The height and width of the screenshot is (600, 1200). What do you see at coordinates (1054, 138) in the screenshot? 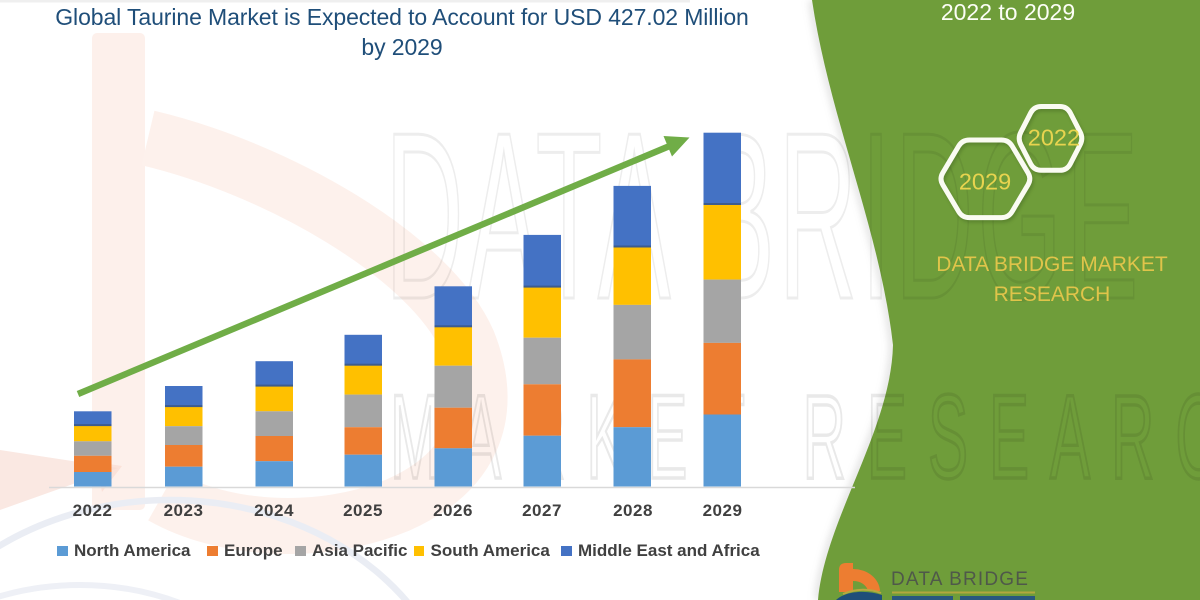
I see `svg-text: 2022` at bounding box center [1054, 138].